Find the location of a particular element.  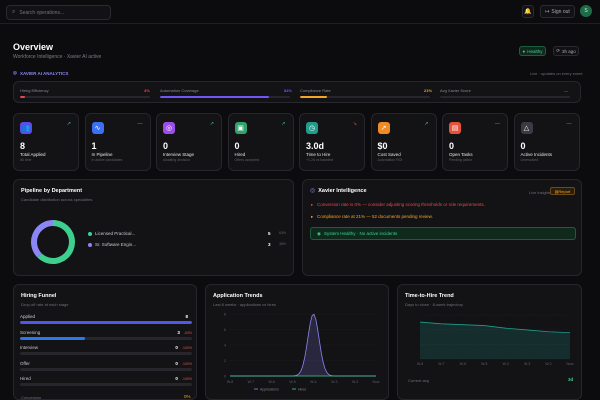

search-box: ⌕ is located at coordinates (58, 12).